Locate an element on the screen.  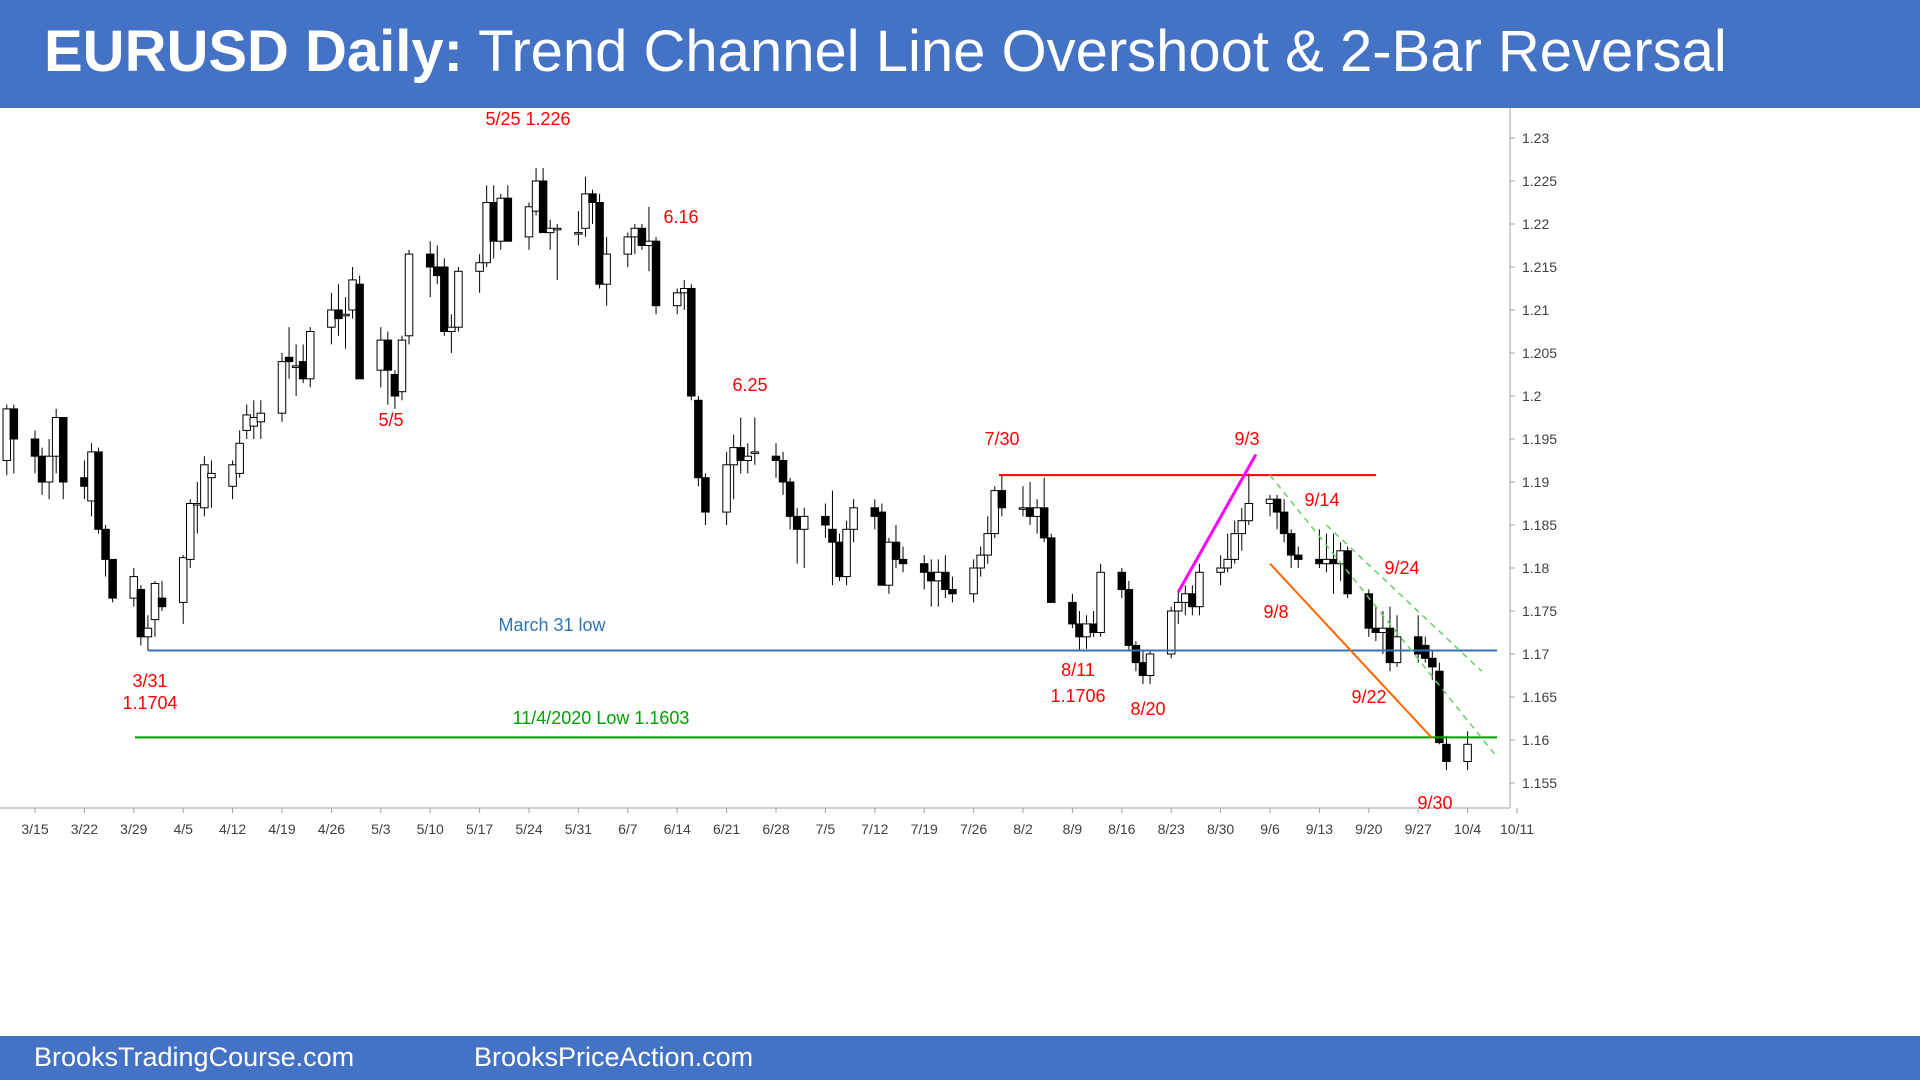
x-tick-label: 3/22 is located at coordinates (84, 829).